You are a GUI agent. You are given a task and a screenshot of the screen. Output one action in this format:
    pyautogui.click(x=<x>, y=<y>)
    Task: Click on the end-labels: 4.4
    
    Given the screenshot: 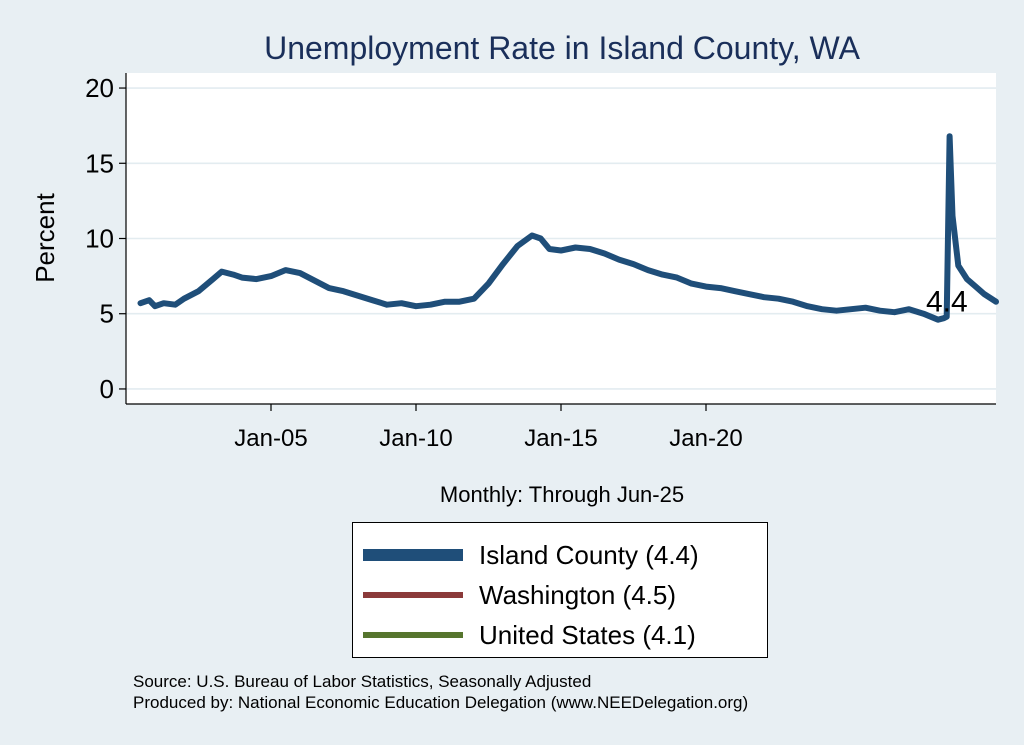 What is the action you would take?
    pyautogui.click(x=947, y=302)
    